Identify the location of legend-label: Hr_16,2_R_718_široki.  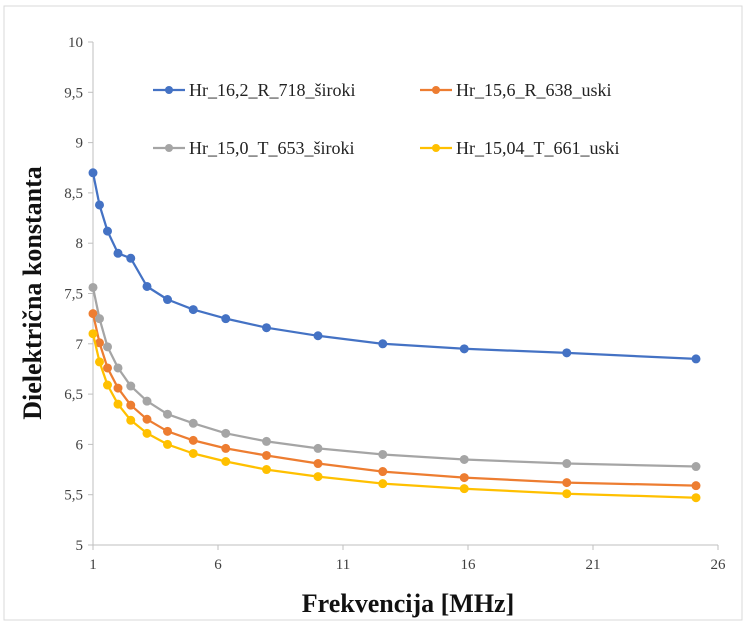
(272, 90).